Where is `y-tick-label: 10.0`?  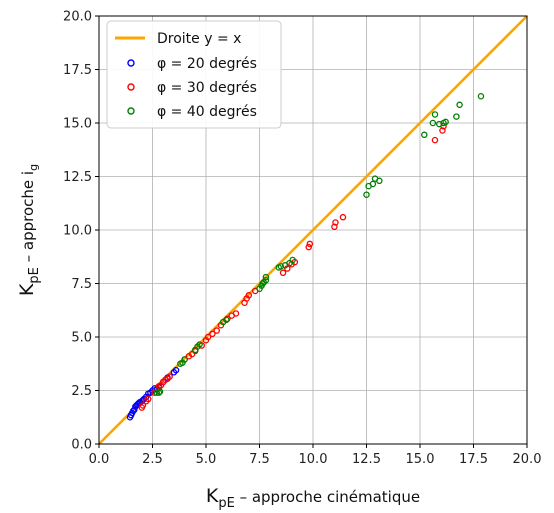
y-tick-label: 10.0 is located at coordinates (77, 231).